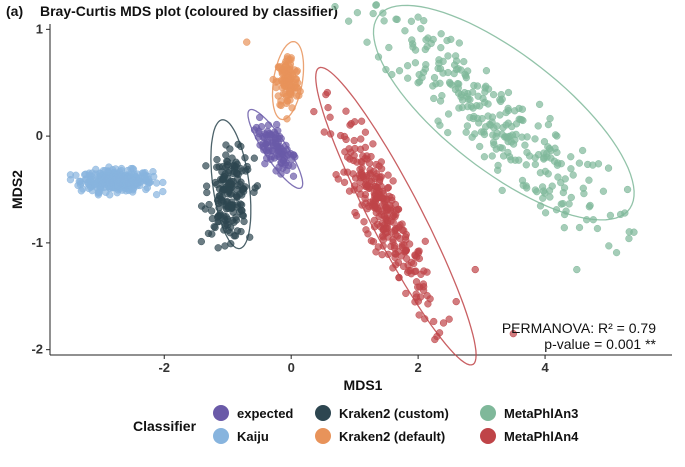 This screenshot has width=685, height=467. Describe the element at coordinates (488, 413) in the screenshot. I see `legend-swatch-metaphlan3` at that location.